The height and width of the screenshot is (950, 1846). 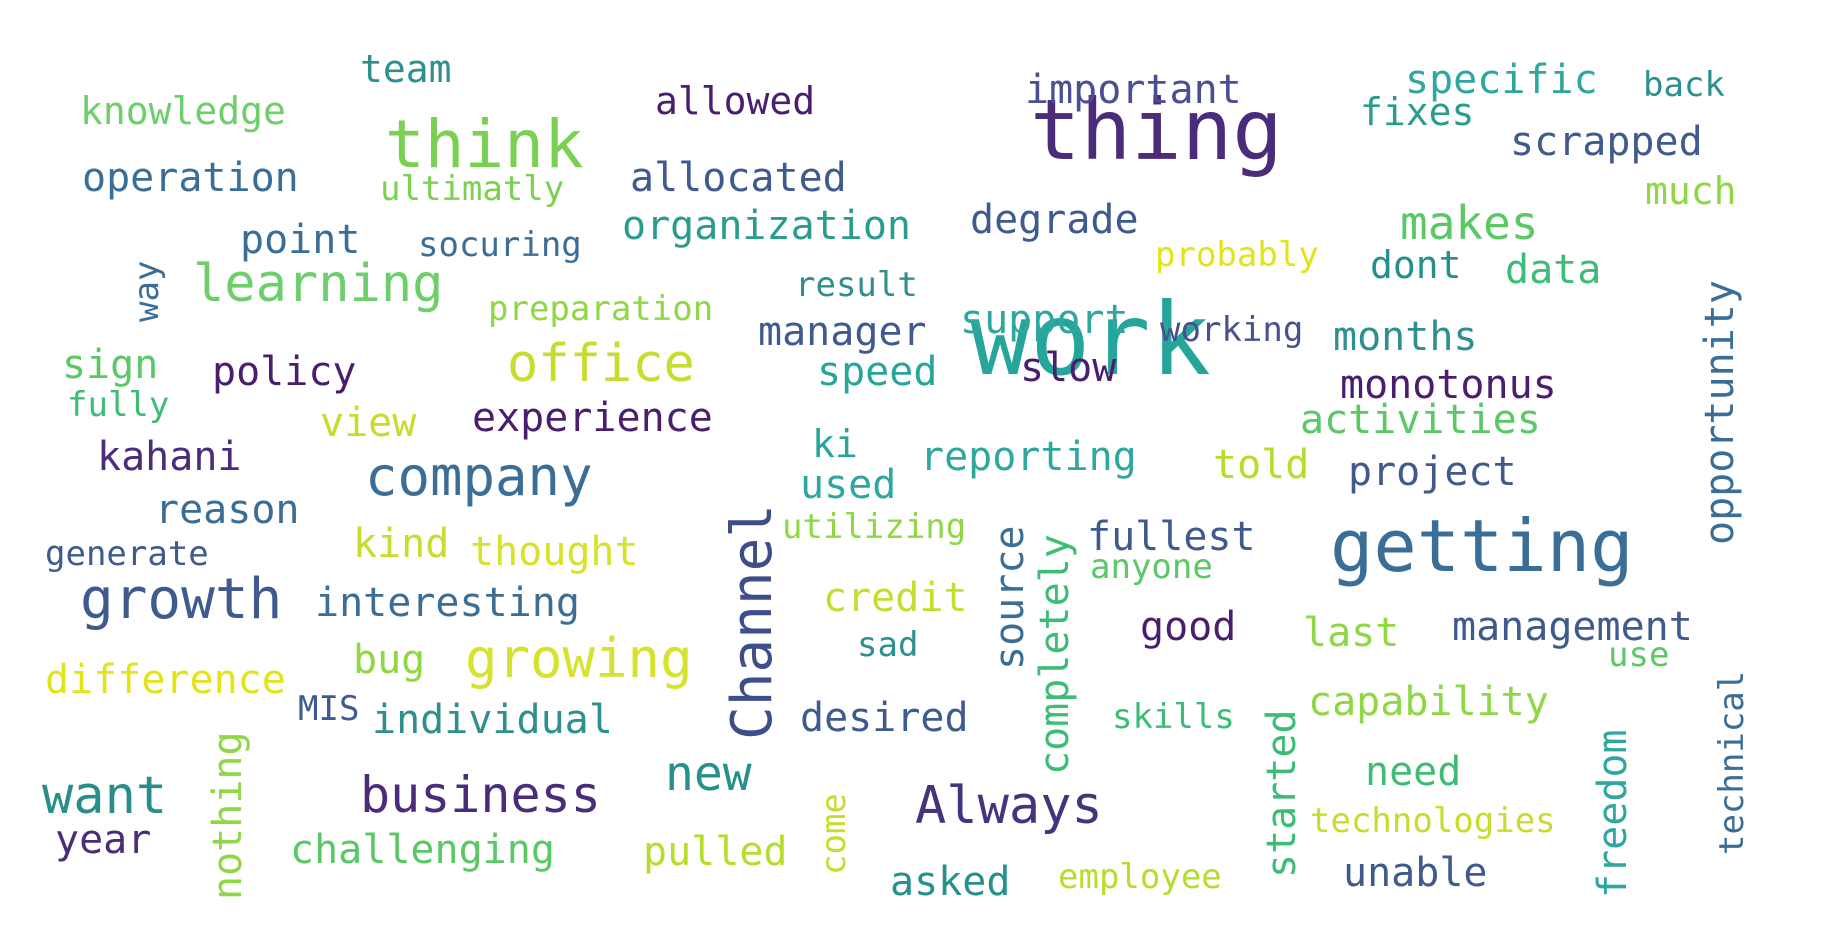 What do you see at coordinates (127, 554) in the screenshot?
I see `word-generate: generate` at bounding box center [127, 554].